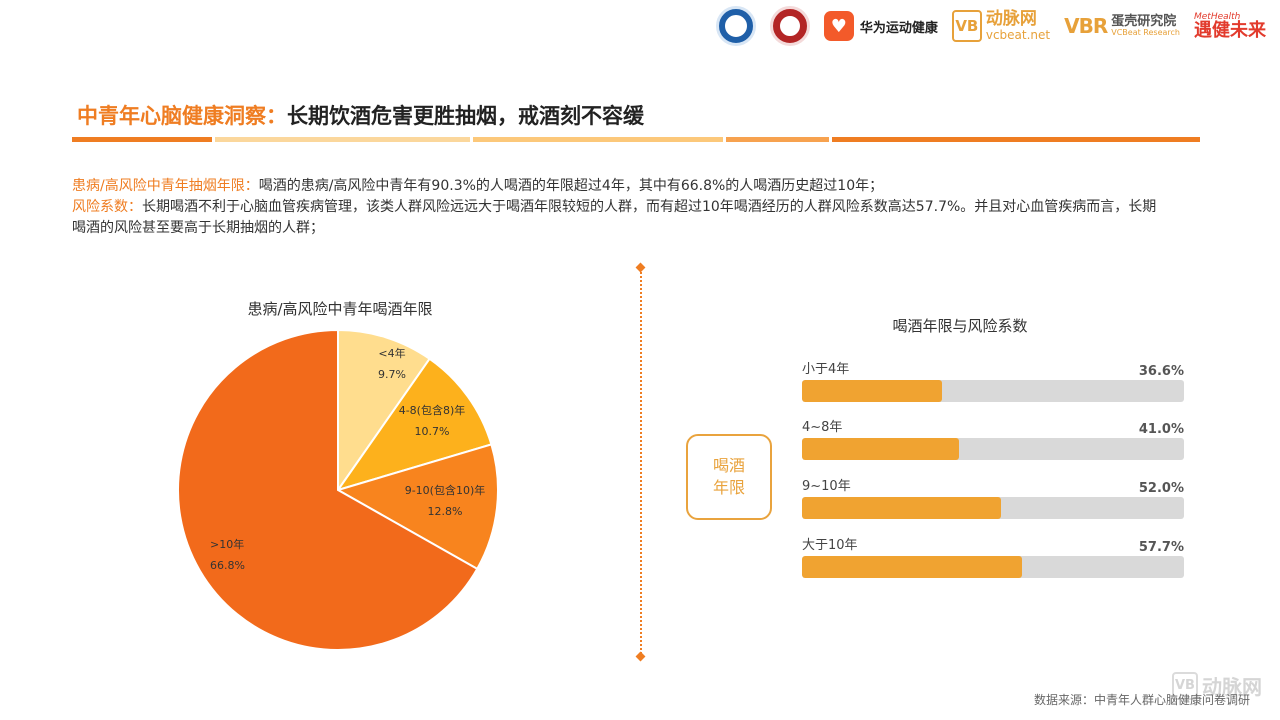  What do you see at coordinates (391, 353) in the screenshot?
I see `pie-slice-label: <4年` at bounding box center [391, 353].